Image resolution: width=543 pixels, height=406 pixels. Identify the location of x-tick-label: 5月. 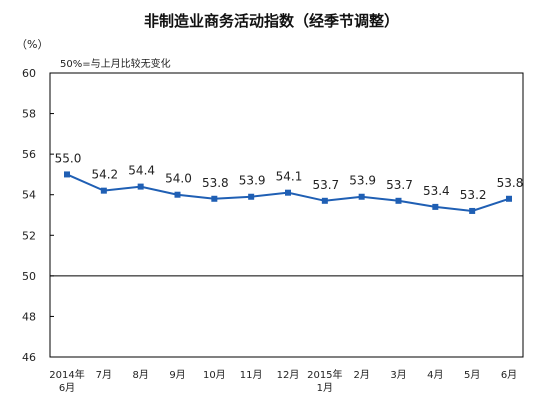
(472, 375).